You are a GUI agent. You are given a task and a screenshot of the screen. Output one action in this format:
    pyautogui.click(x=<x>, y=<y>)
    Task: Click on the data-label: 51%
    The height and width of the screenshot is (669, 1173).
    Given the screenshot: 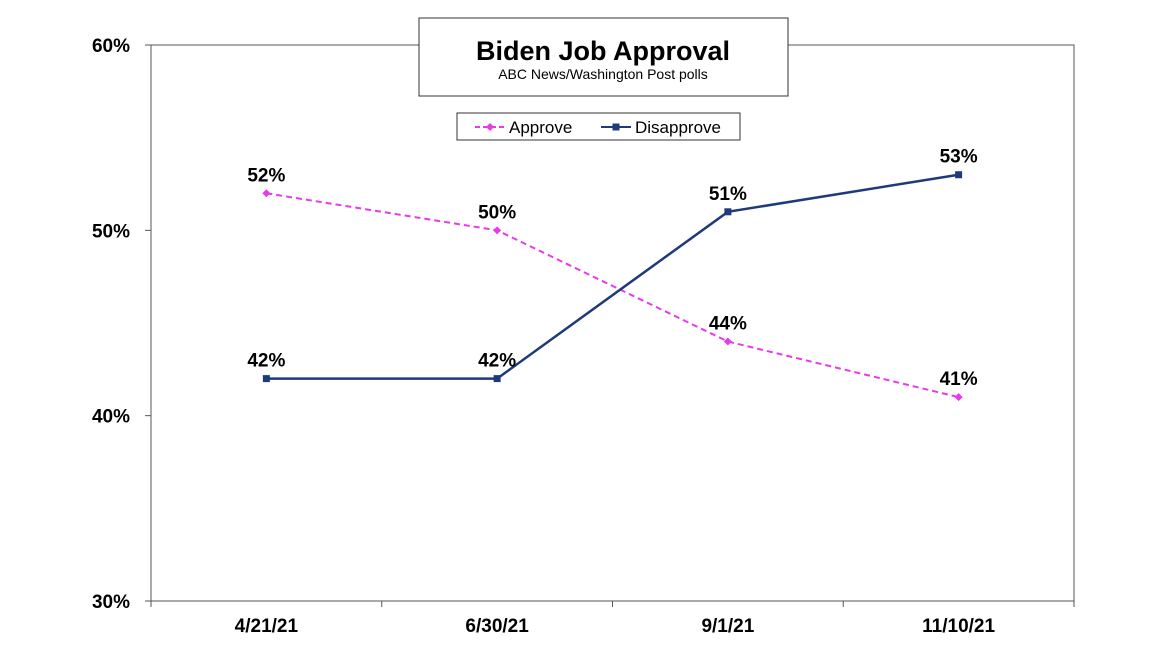 What is the action you would take?
    pyautogui.click(x=728, y=194)
    